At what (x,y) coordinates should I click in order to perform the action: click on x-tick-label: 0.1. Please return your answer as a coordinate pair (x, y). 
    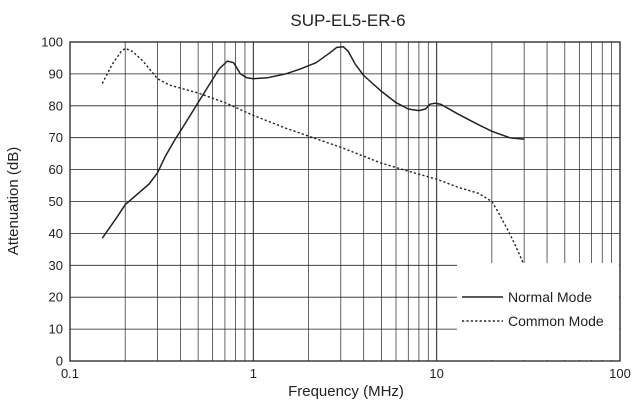
    Looking at the image, I should click on (70, 373).